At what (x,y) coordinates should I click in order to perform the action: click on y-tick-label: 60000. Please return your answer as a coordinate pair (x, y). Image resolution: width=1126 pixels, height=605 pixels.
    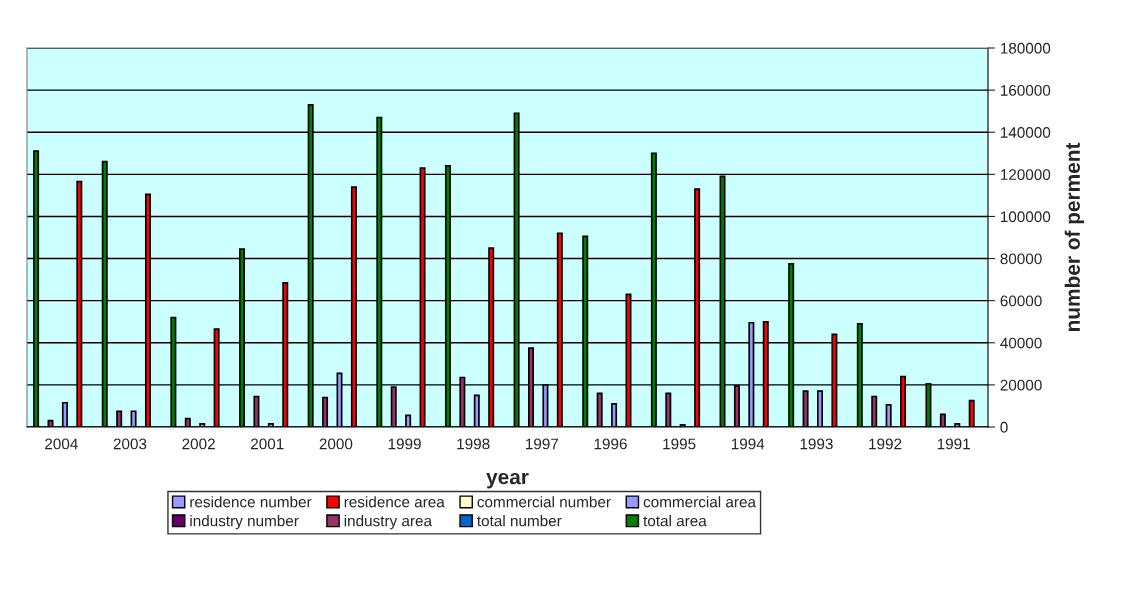
    Looking at the image, I should click on (1021, 301).